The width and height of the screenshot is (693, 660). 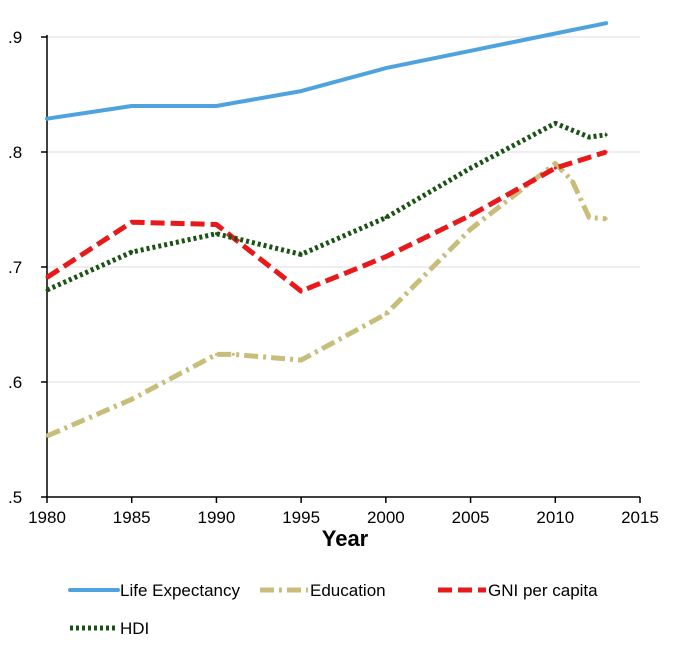 I want to click on x-axis-title: Year, so click(x=345, y=538).